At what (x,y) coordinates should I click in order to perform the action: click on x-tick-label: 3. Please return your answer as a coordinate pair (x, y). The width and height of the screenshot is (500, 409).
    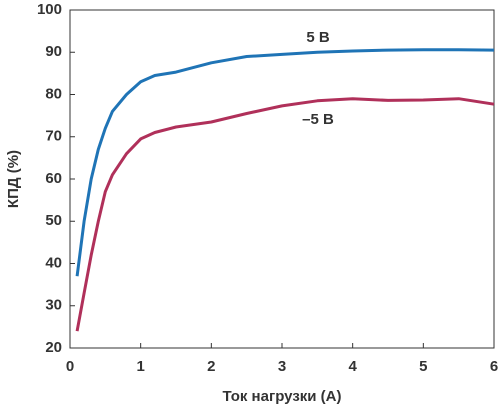
    Looking at the image, I should click on (282, 366).